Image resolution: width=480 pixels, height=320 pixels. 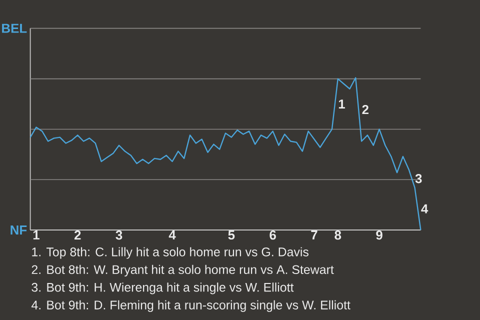 I want to click on x-tick-label: 5, so click(x=231, y=235).